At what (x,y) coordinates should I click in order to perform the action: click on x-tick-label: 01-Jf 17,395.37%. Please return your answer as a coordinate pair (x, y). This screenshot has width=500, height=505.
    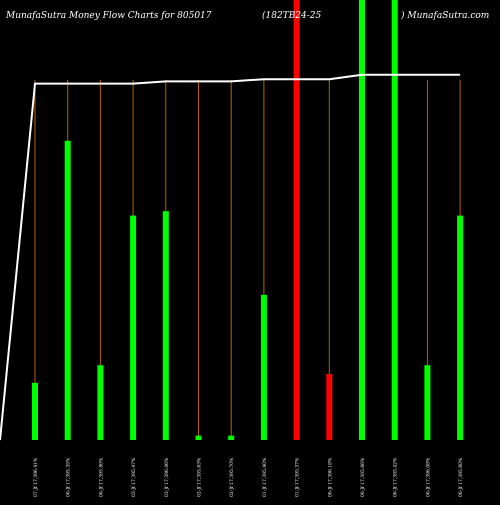
    Looking at the image, I should click on (298, 477).